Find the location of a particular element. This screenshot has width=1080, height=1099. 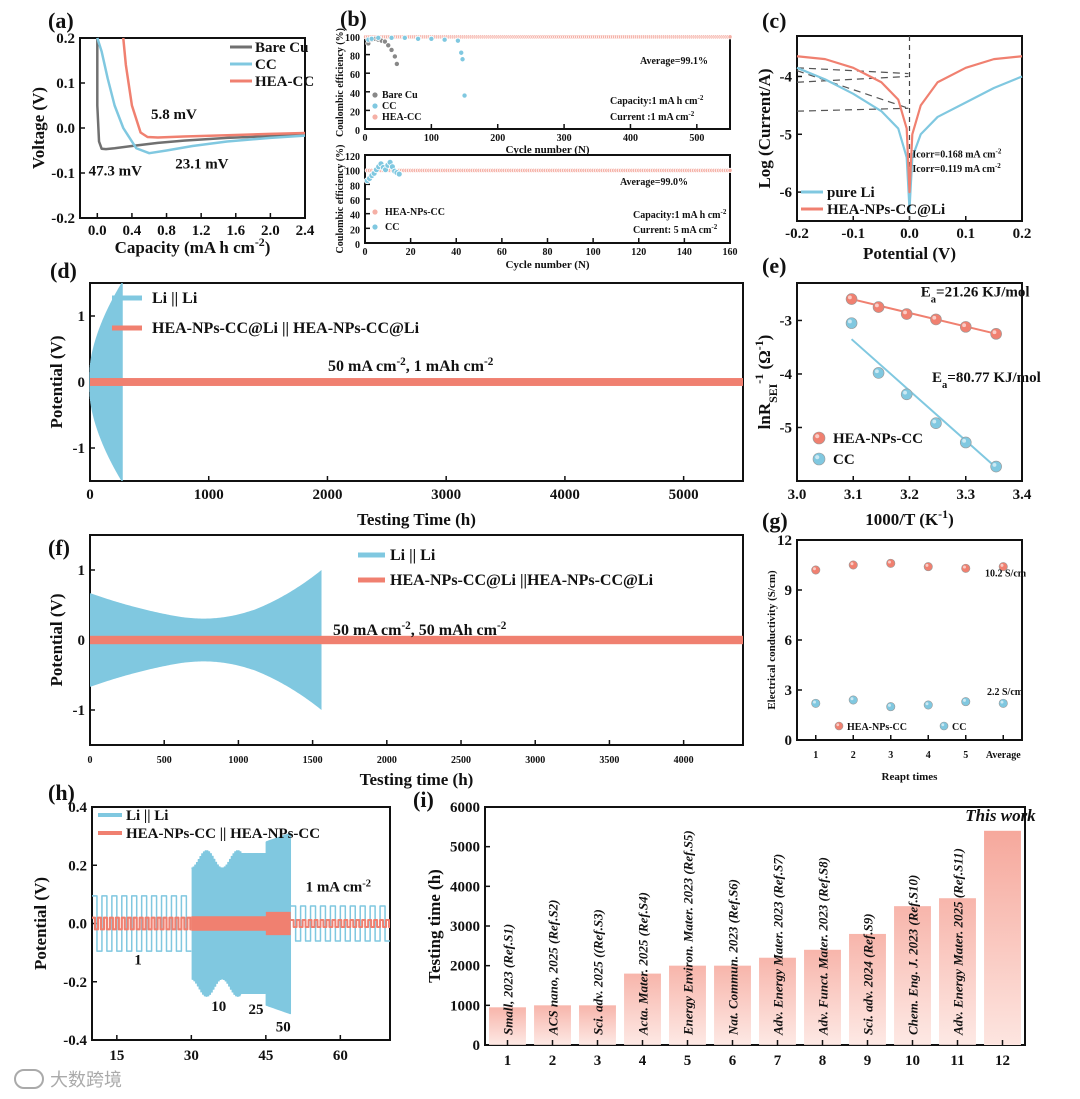

panel-b2-xtick-label: 40 is located at coordinates (456, 252).